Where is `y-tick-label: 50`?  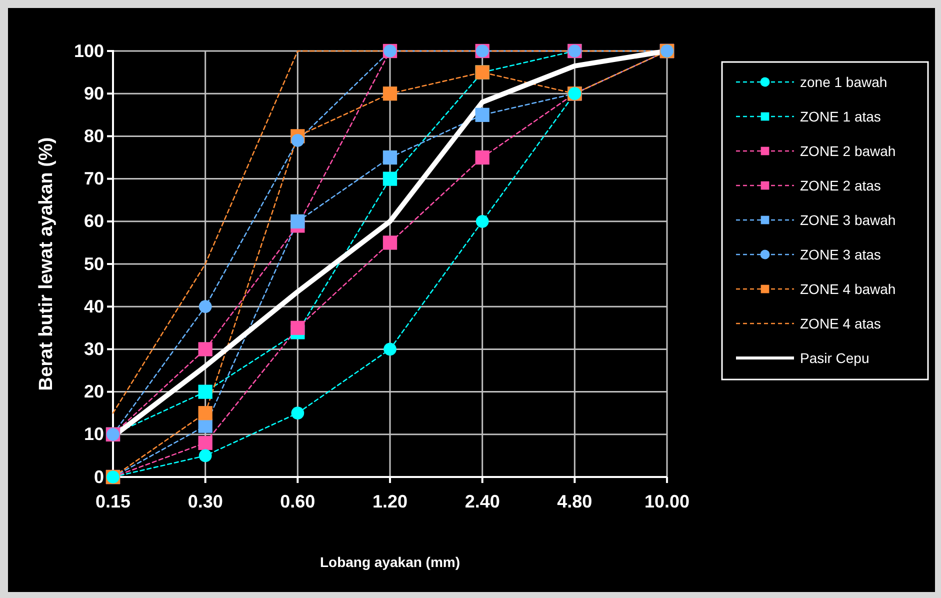 y-tick-label: 50 is located at coordinates (94, 264).